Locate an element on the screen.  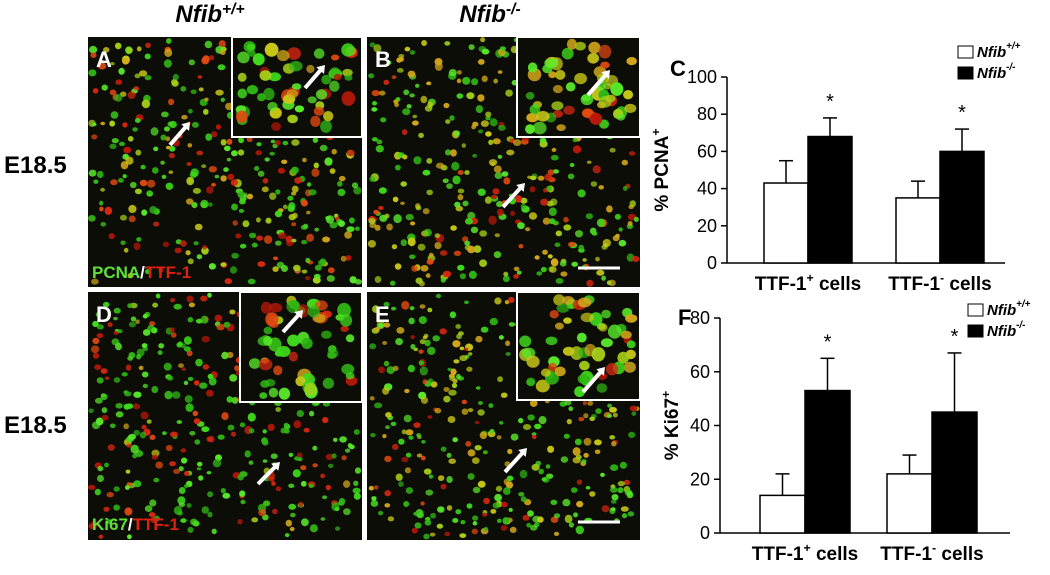
row-label: E18.5 is located at coordinates (35, 425).